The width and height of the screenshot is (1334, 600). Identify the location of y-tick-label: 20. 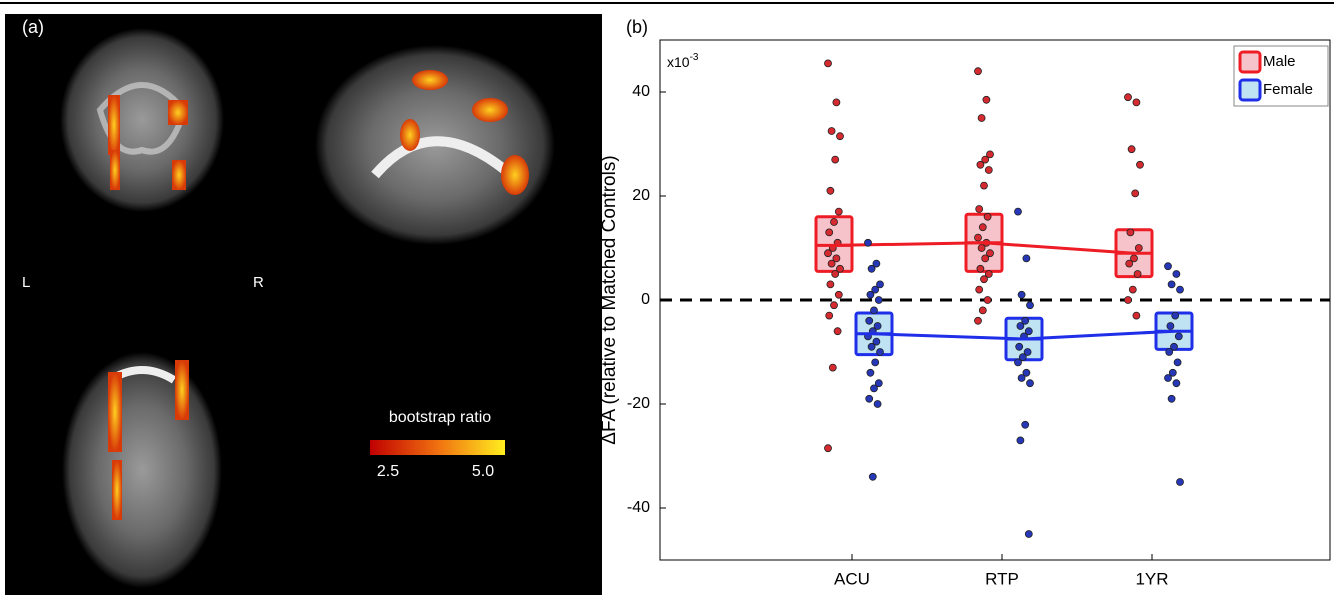
(641, 195).